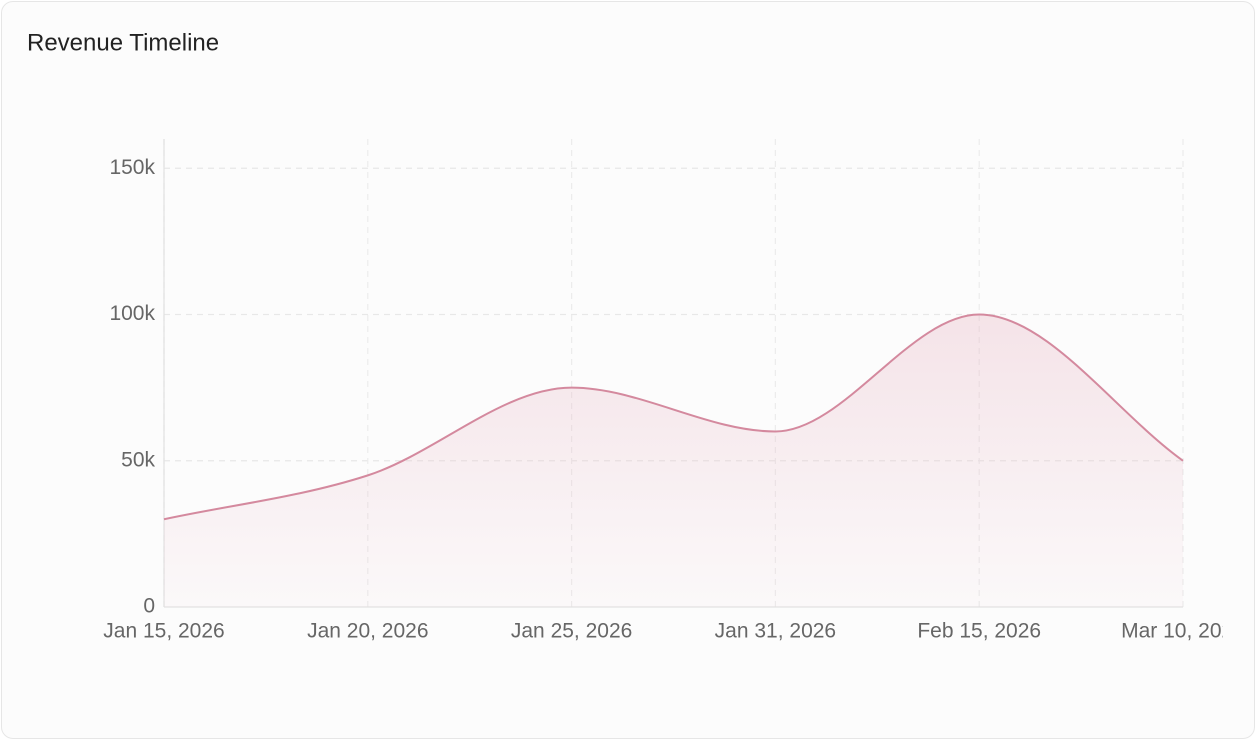  Describe the element at coordinates (979, 631) in the screenshot. I see `x-tick-label: Feb 15, 2026` at that location.